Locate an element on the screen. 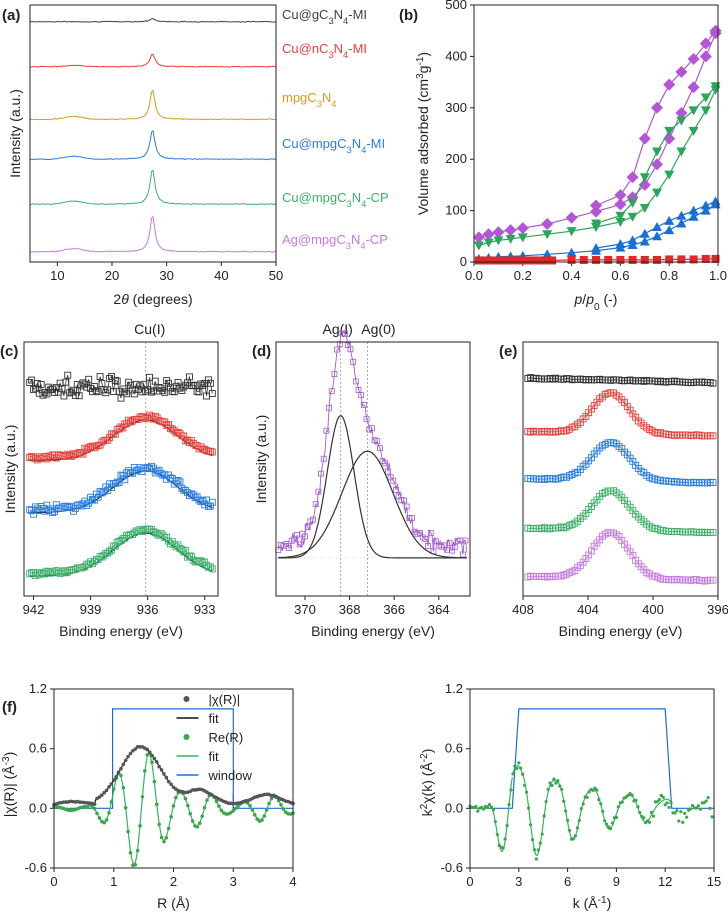 The width and height of the screenshot is (728, 919). panel-label: (a) is located at coordinates (11, 15).